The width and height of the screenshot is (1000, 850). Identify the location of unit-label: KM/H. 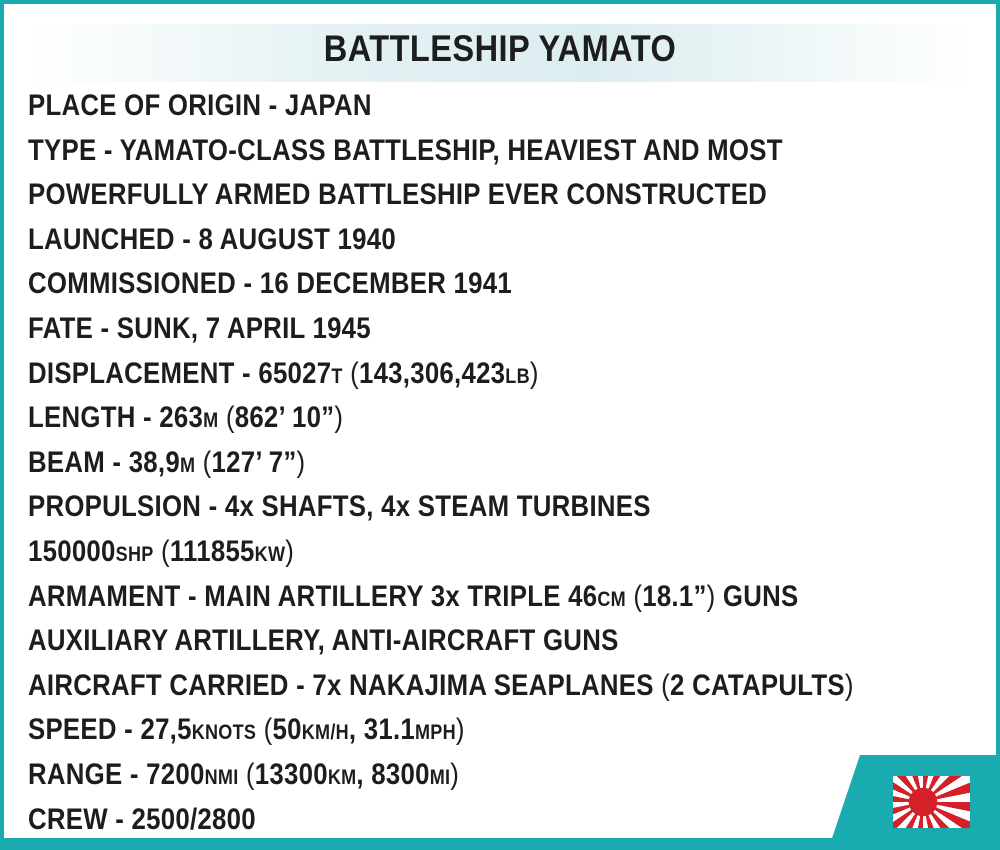
(325, 733).